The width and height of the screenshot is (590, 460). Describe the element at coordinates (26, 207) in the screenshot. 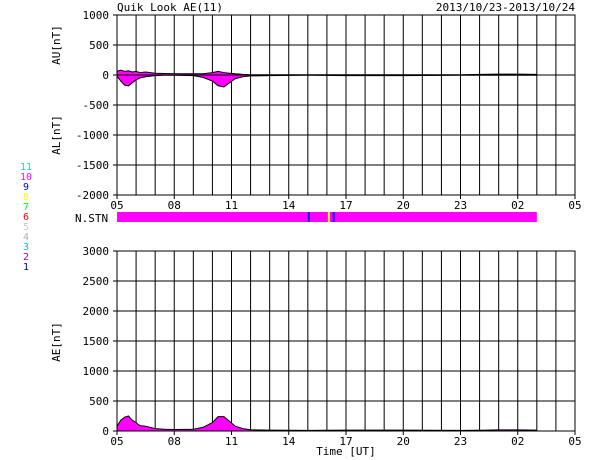

I see `station-legend-entry: 7` at that location.